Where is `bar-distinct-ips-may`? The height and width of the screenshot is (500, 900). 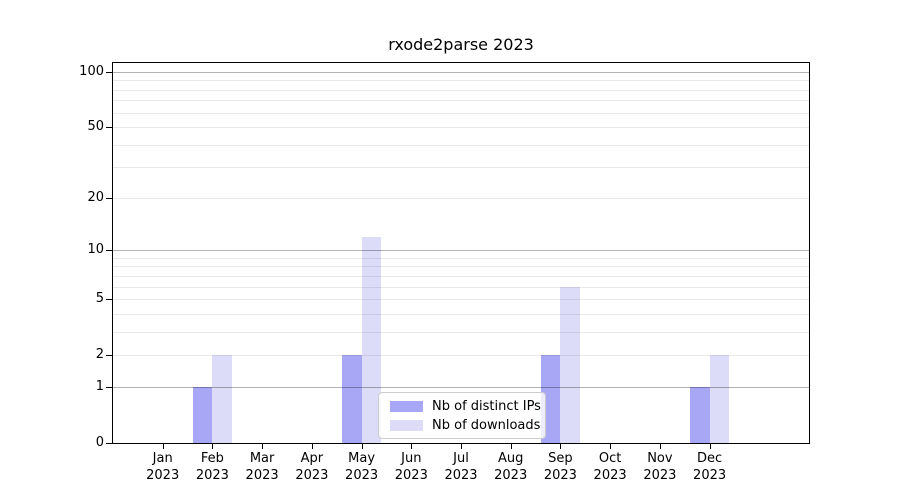
bar-distinct-ips-may is located at coordinates (351, 398).